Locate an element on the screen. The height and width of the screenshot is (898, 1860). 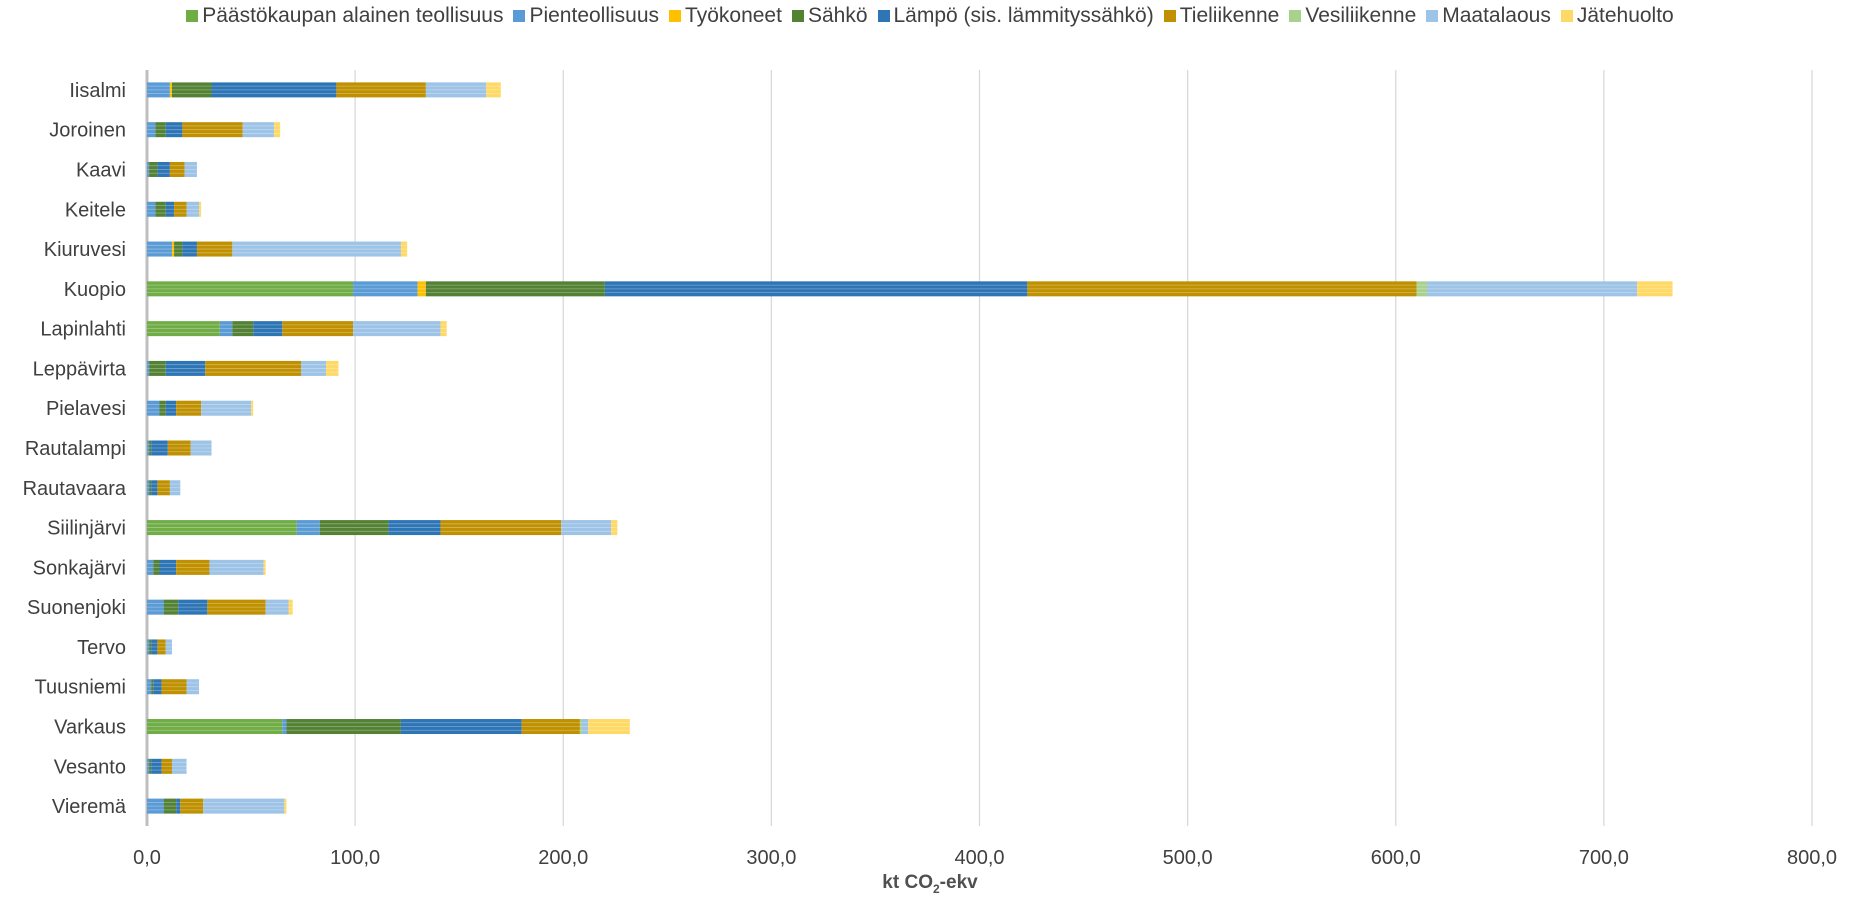
legend-item: Pienteollisuus is located at coordinates (586, 16).